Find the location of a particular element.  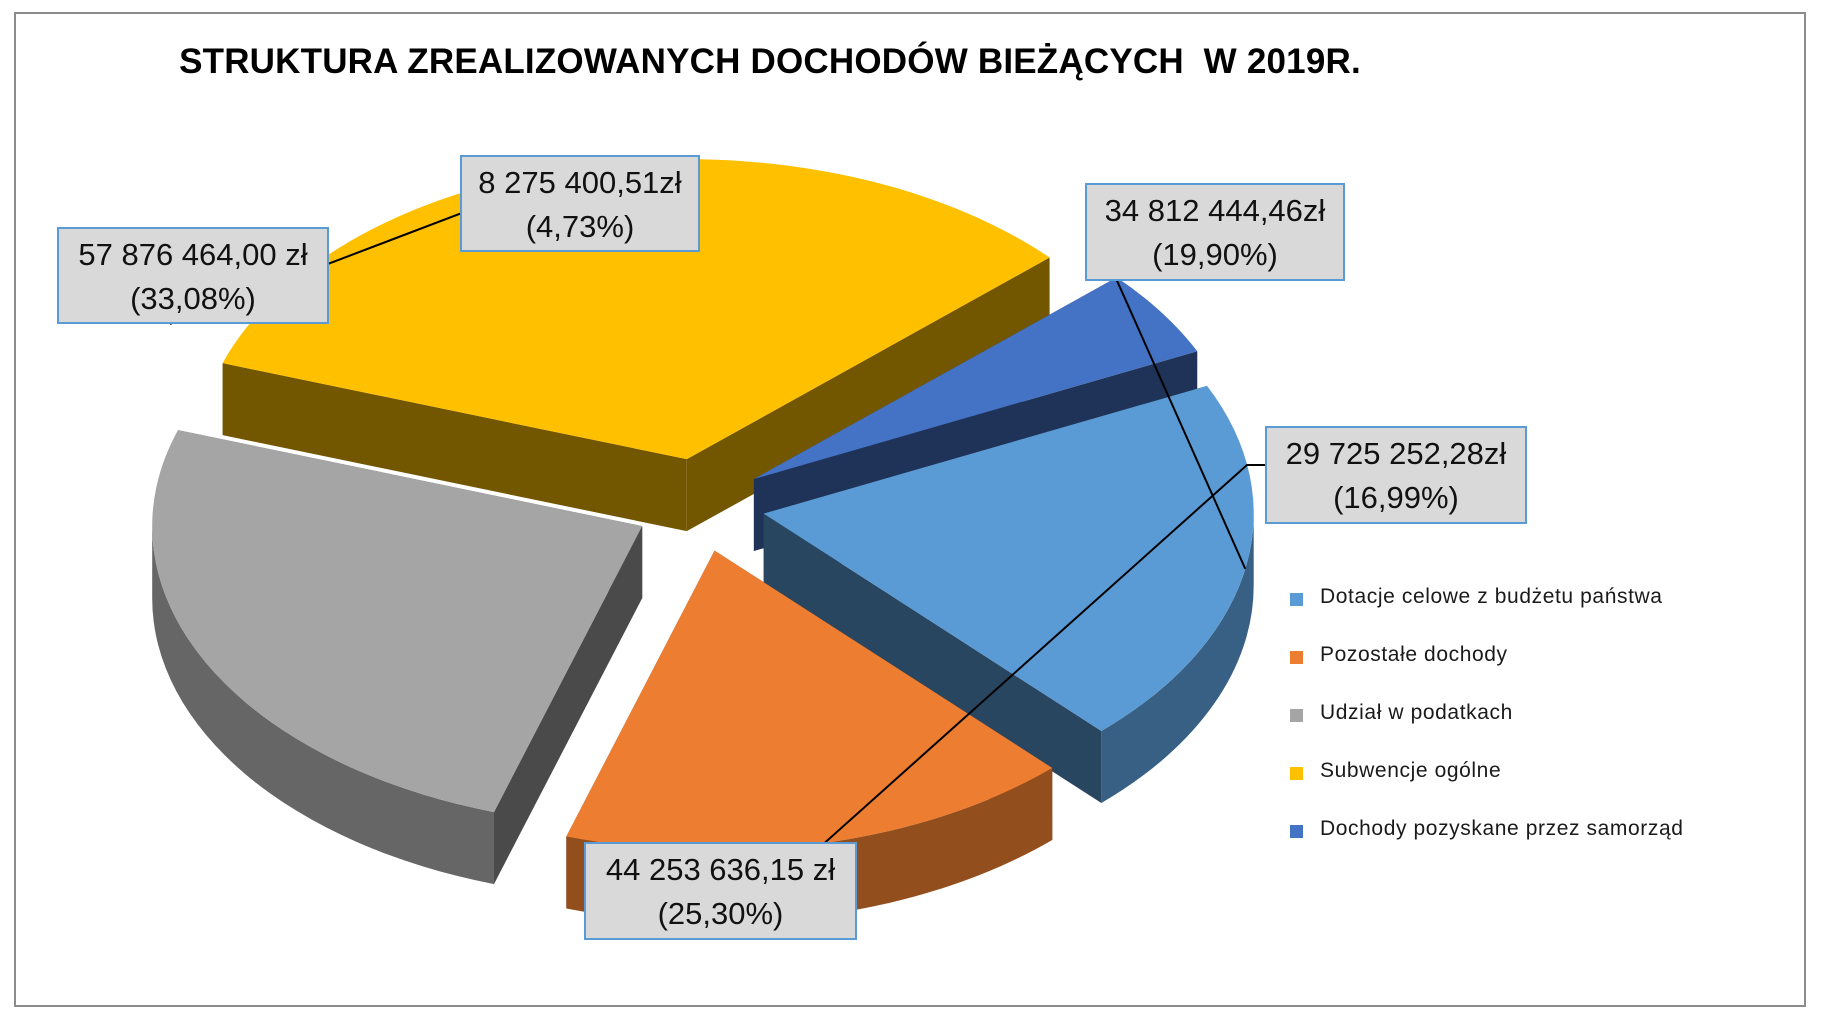

pie-slice-pozostale is located at coordinates (809, 736).